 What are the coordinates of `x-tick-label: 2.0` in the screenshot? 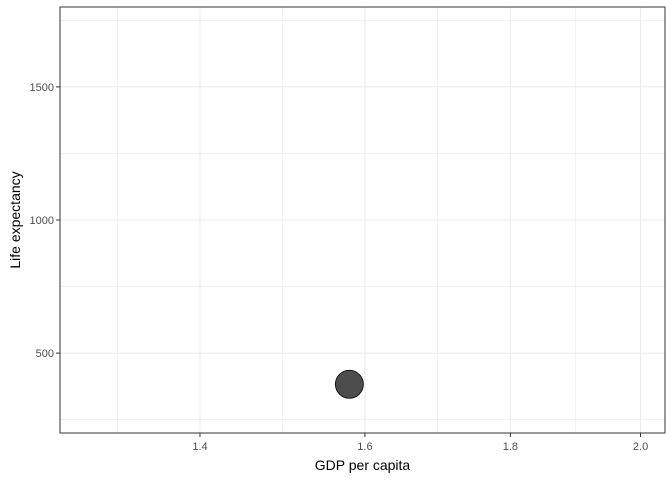 It's located at (640, 447).